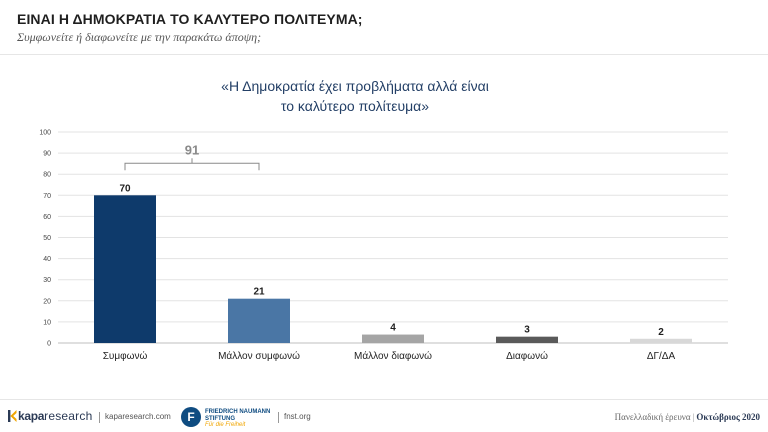 This screenshot has width=768, height=432. I want to click on category-label: Μάλλον διαφωνώ, so click(393, 356).